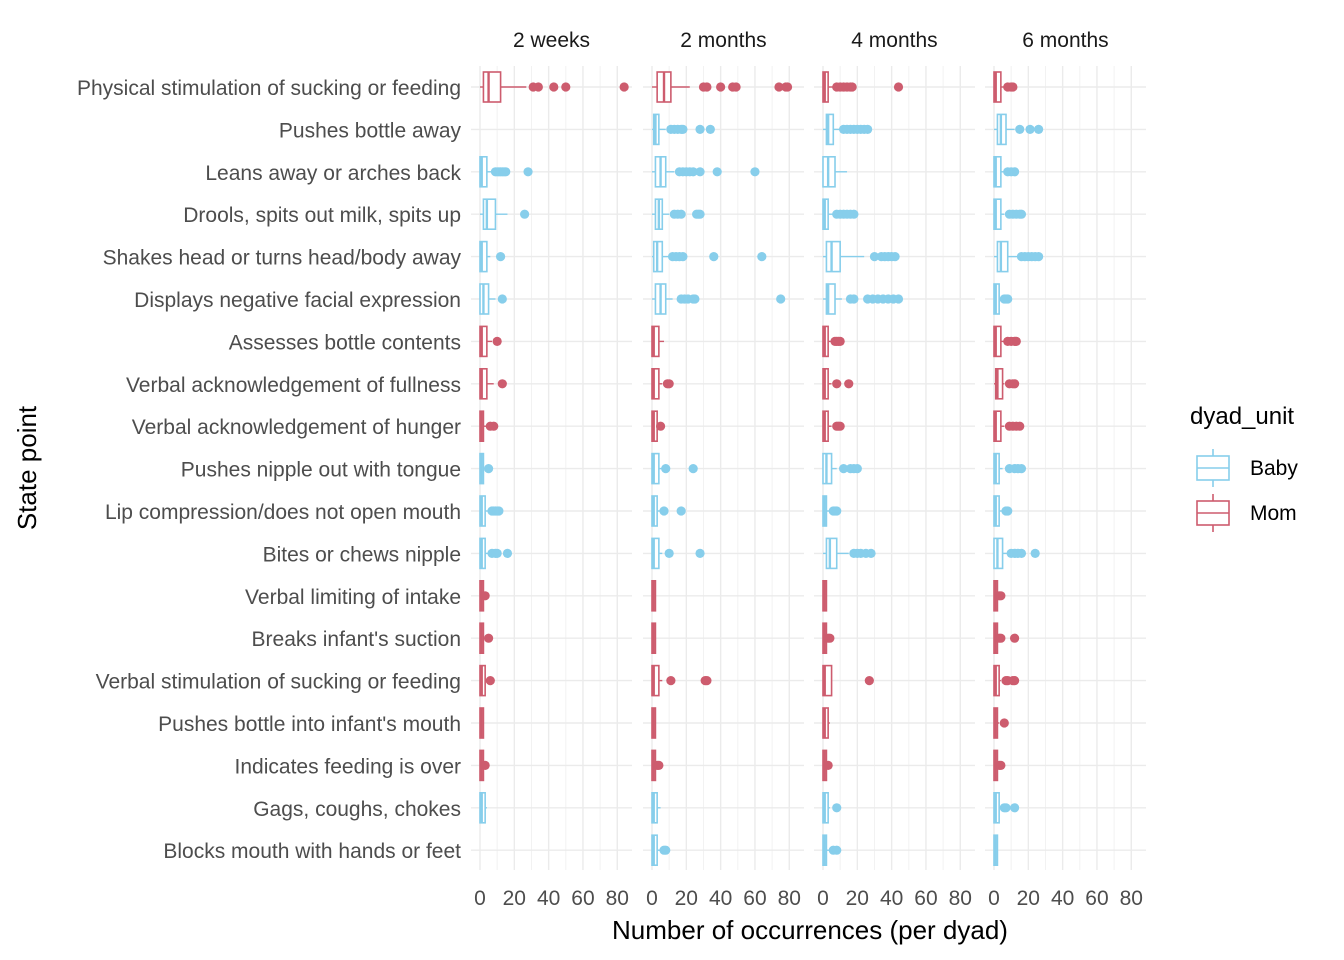  Describe the element at coordinates (810, 930) in the screenshot. I see `x-axis-title: Number of occurrences (per dyad)` at that location.